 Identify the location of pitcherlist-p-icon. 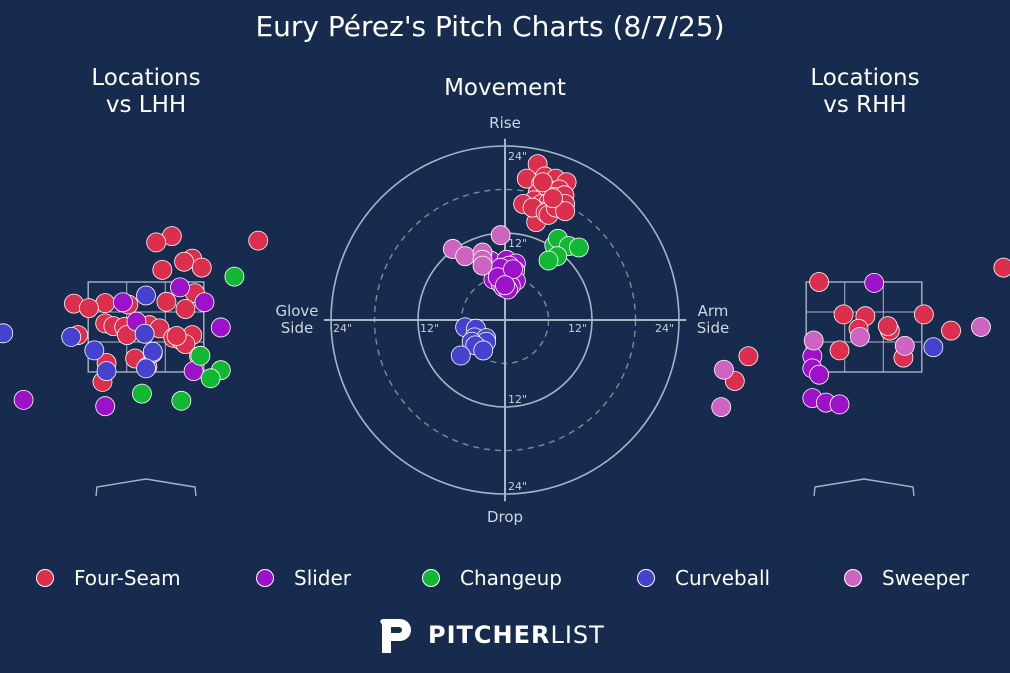
(395, 636).